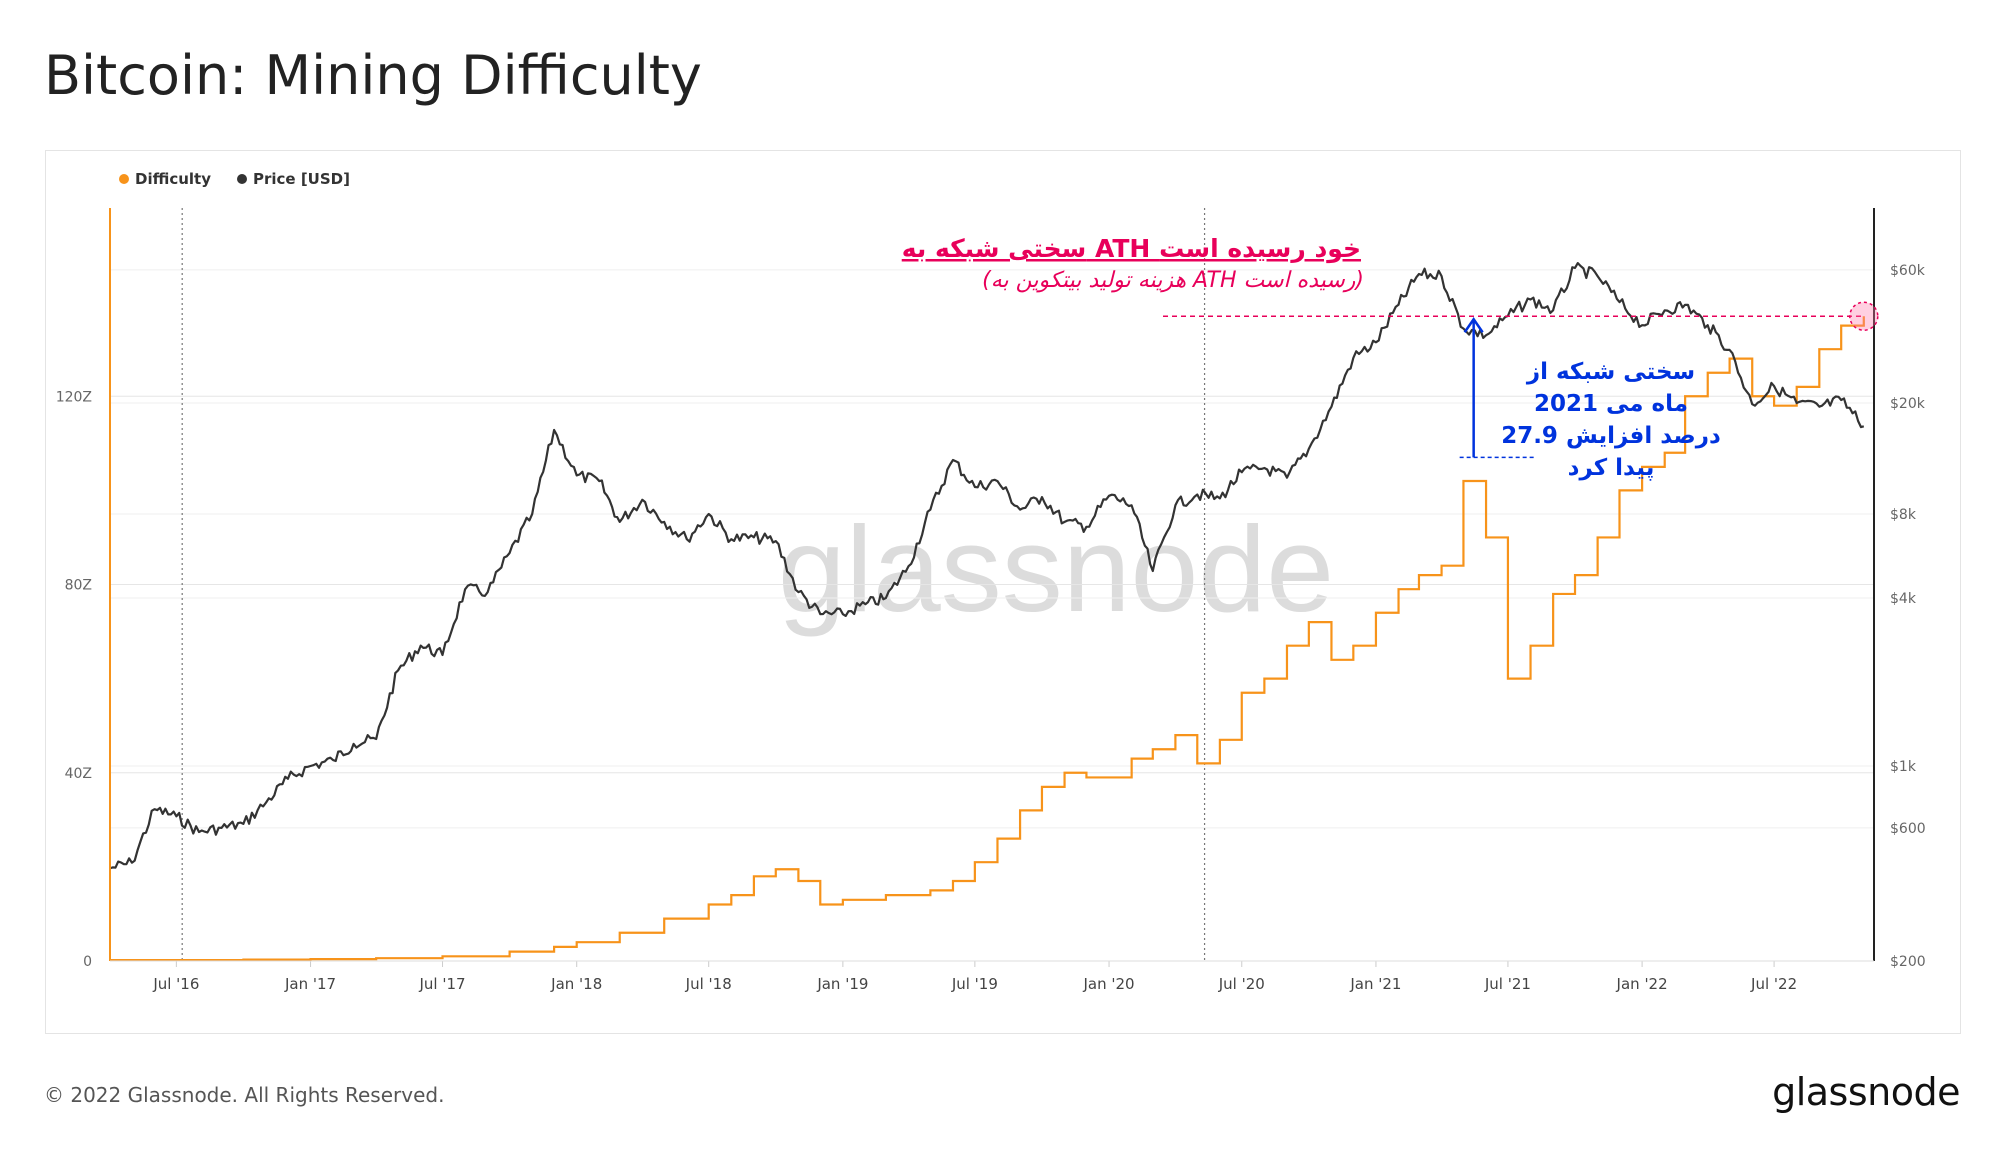  I want to click on y-right-tick-label: $20k, so click(1908, 404).